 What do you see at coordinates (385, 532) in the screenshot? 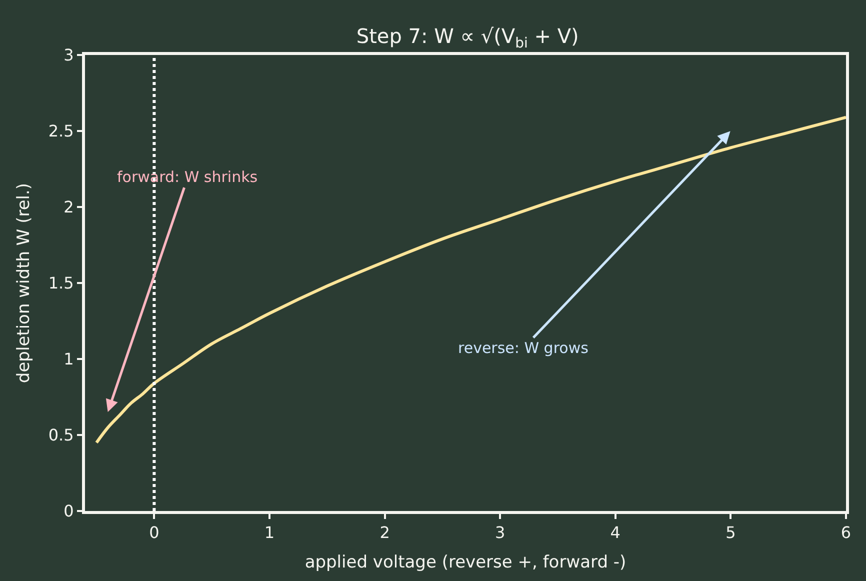
I see `x-tick-label: 2` at bounding box center [385, 532].